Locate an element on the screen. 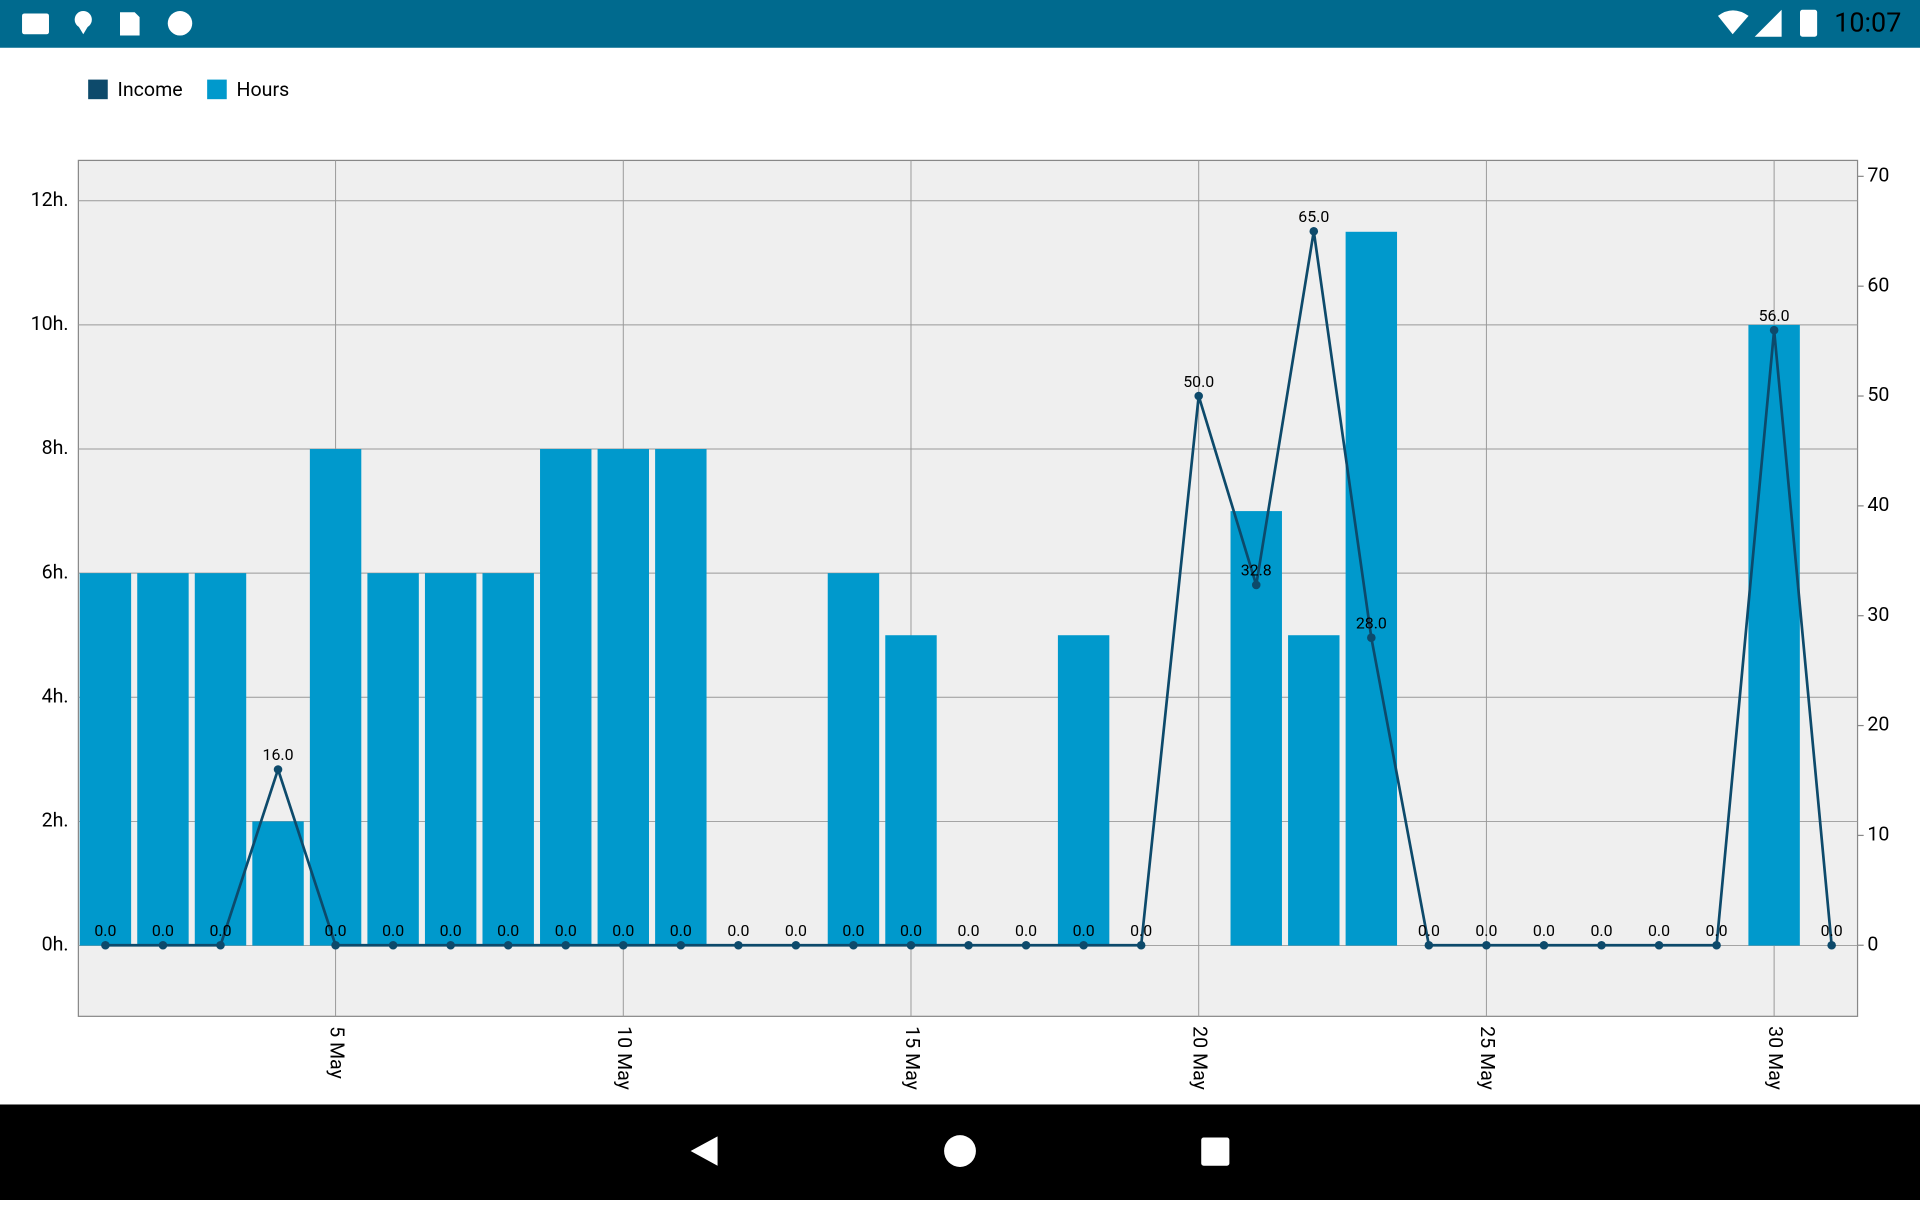 Image resolution: width=1920 pixels, height=1205 pixels. back-button is located at coordinates (704, 1151).